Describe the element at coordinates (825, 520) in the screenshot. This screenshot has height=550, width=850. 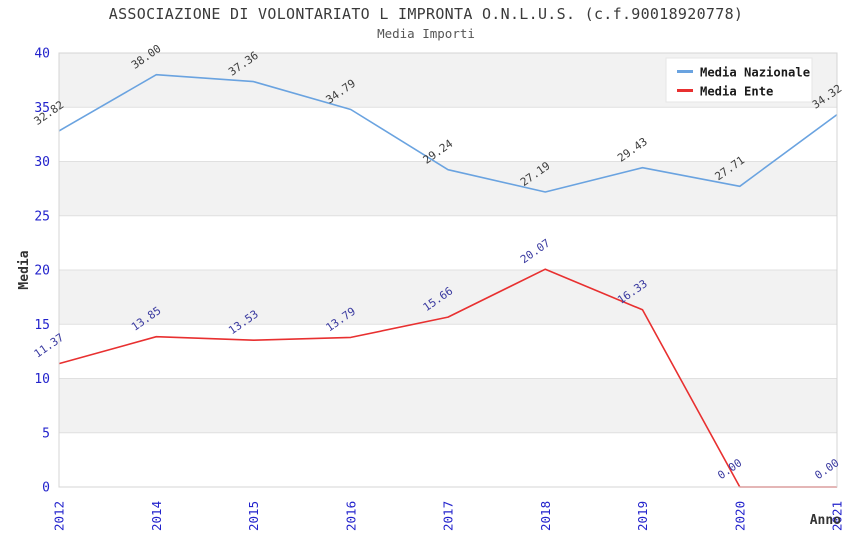
I see `x-axis-title: Anno` at that location.